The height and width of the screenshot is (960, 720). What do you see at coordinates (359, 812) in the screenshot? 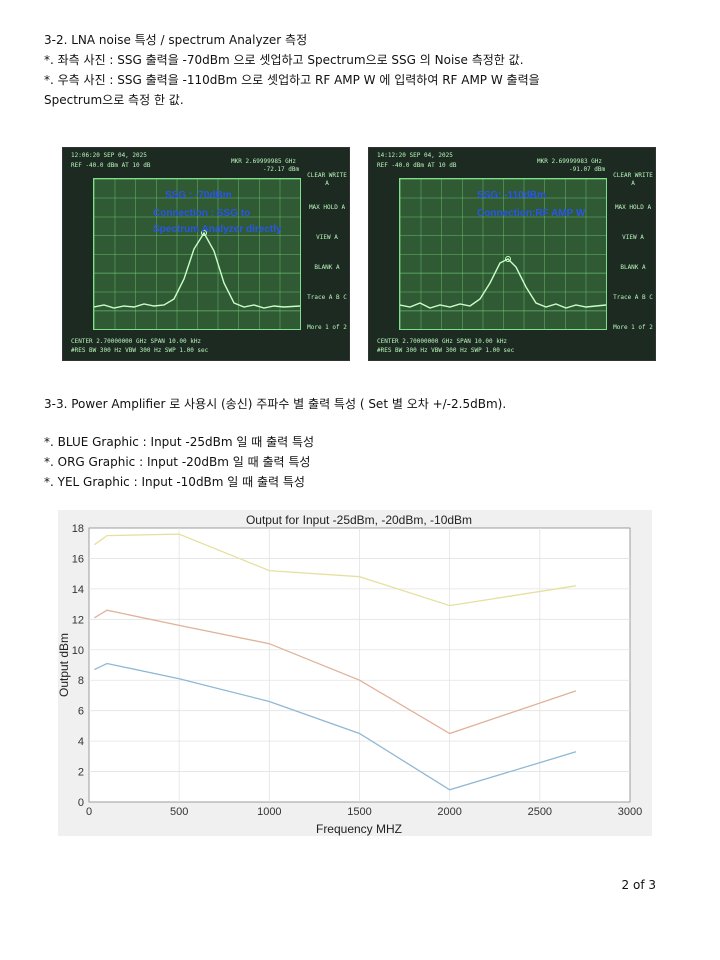
I see `x-tick-label: 1500` at bounding box center [359, 812].